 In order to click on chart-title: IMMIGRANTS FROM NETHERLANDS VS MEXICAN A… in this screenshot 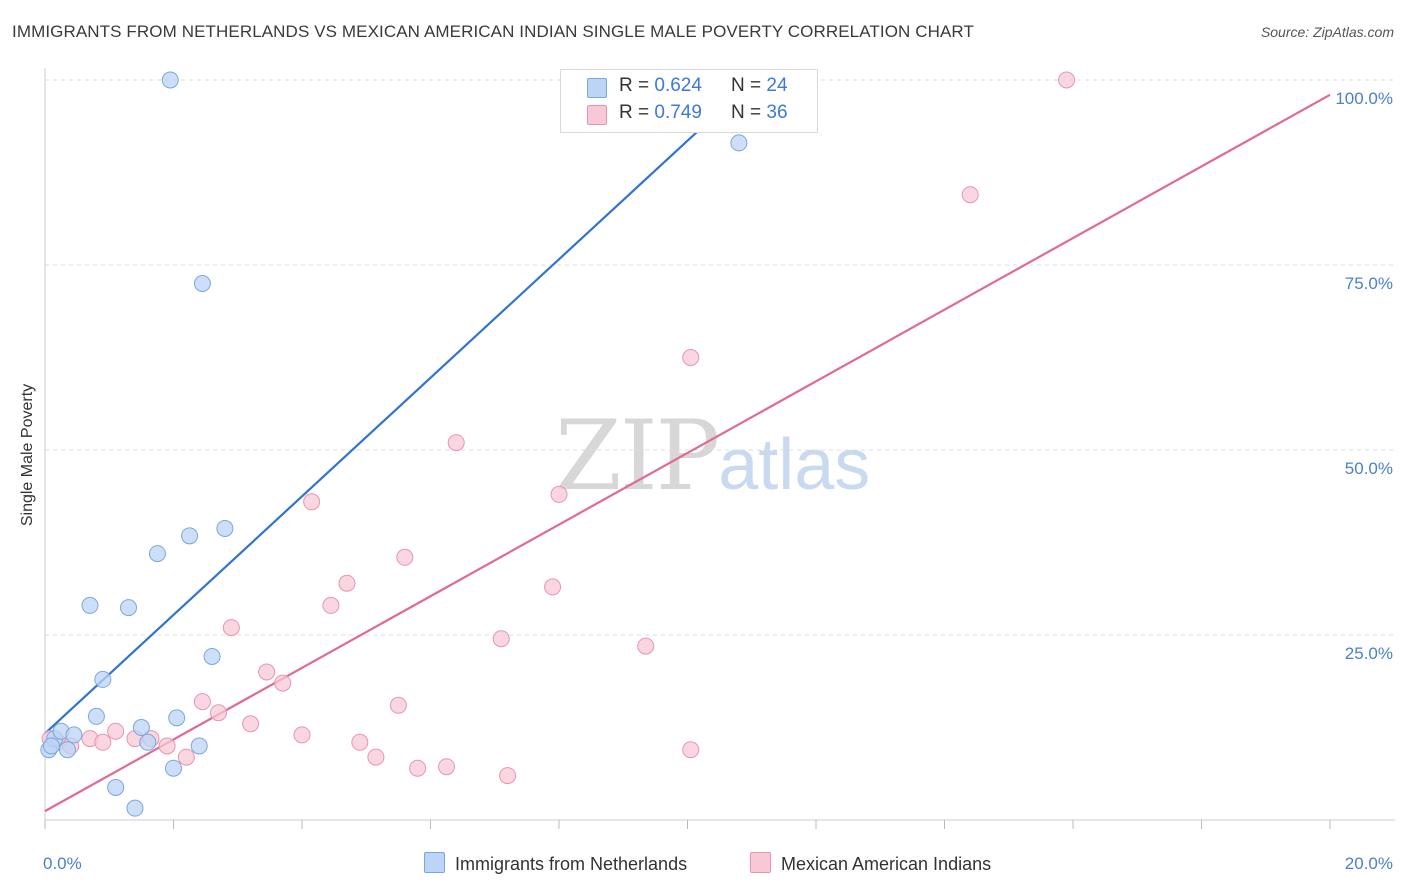, I will do `click(493, 31)`.